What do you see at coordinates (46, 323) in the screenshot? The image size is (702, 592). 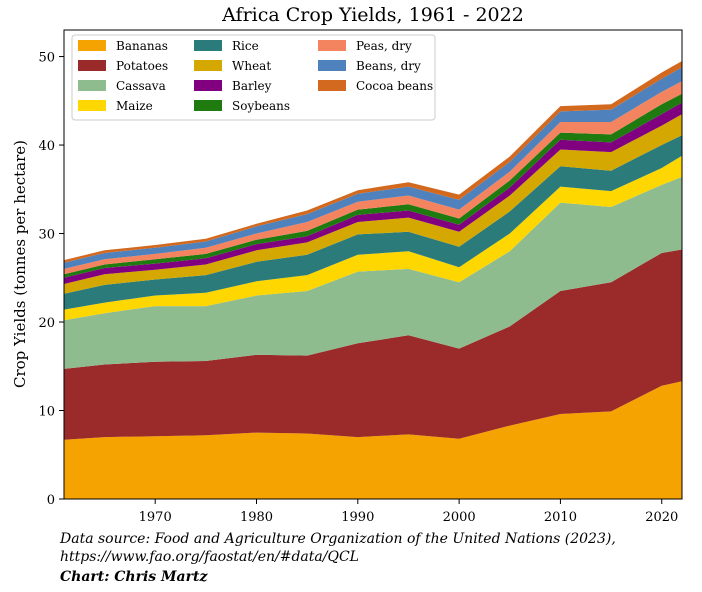 I see `y-tick-label: 20` at bounding box center [46, 323].